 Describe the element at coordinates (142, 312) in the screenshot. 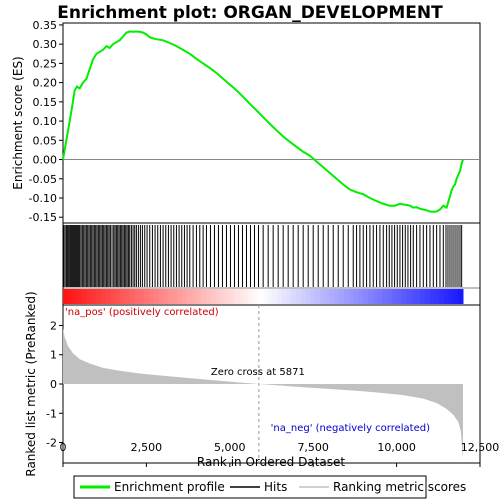

I see `pos-correlated-label: 'na_pos' (positively correlated)` at that location.